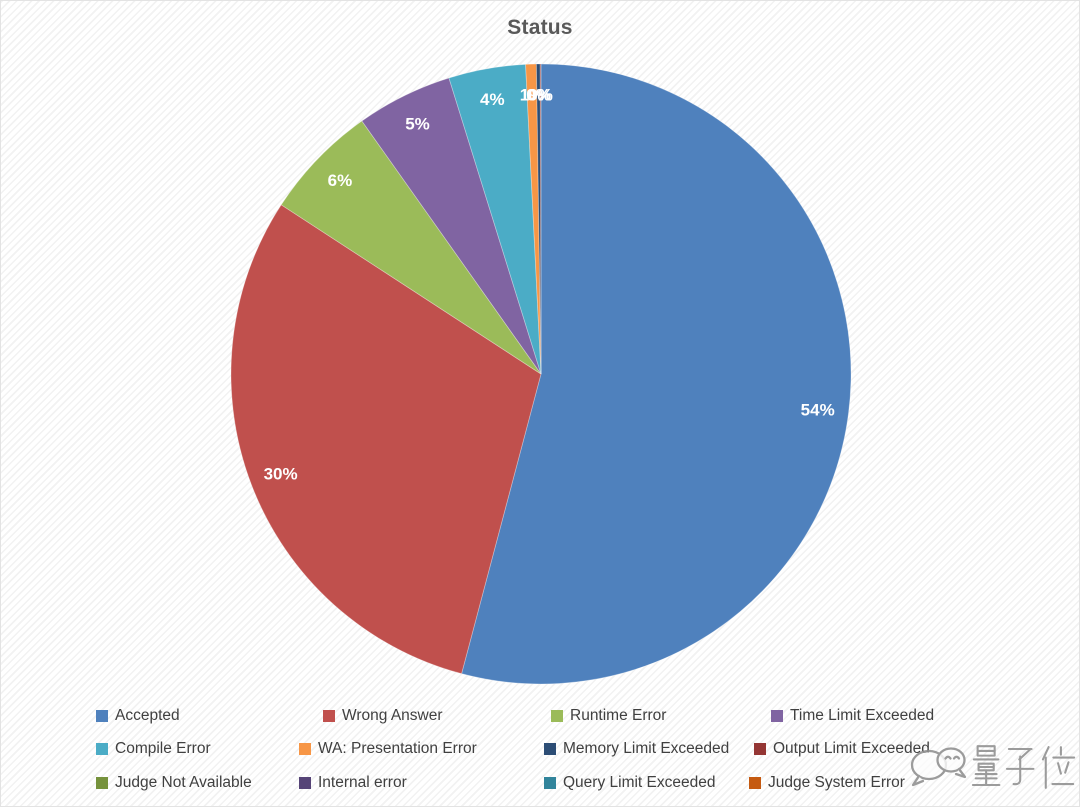 This screenshot has height=807, width=1080. I want to click on legend-item-wrong-answer: Wrong Answer, so click(383, 716).